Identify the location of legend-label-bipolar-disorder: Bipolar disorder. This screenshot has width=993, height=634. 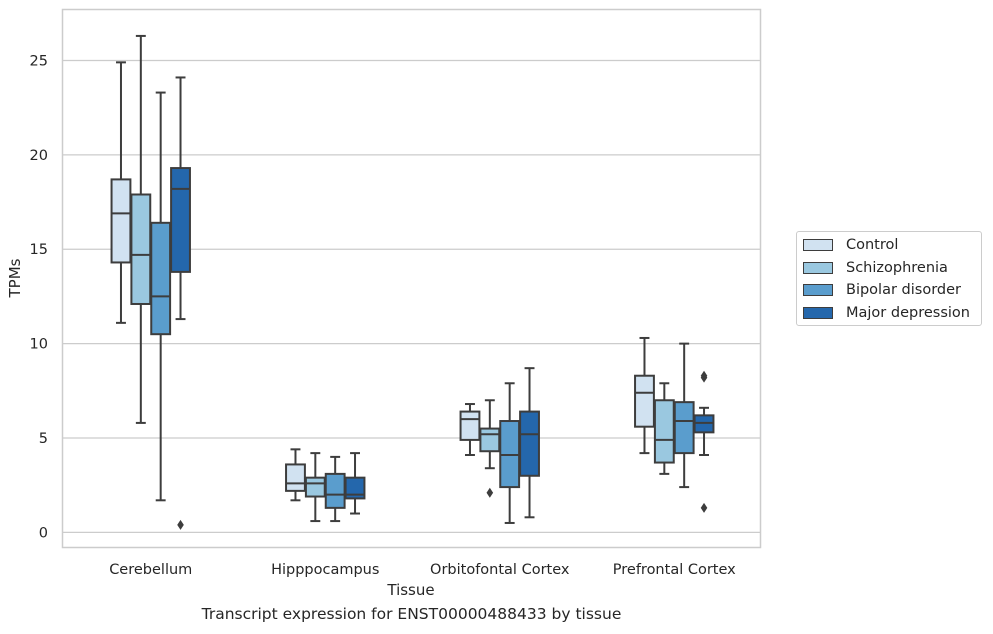
(903, 290).